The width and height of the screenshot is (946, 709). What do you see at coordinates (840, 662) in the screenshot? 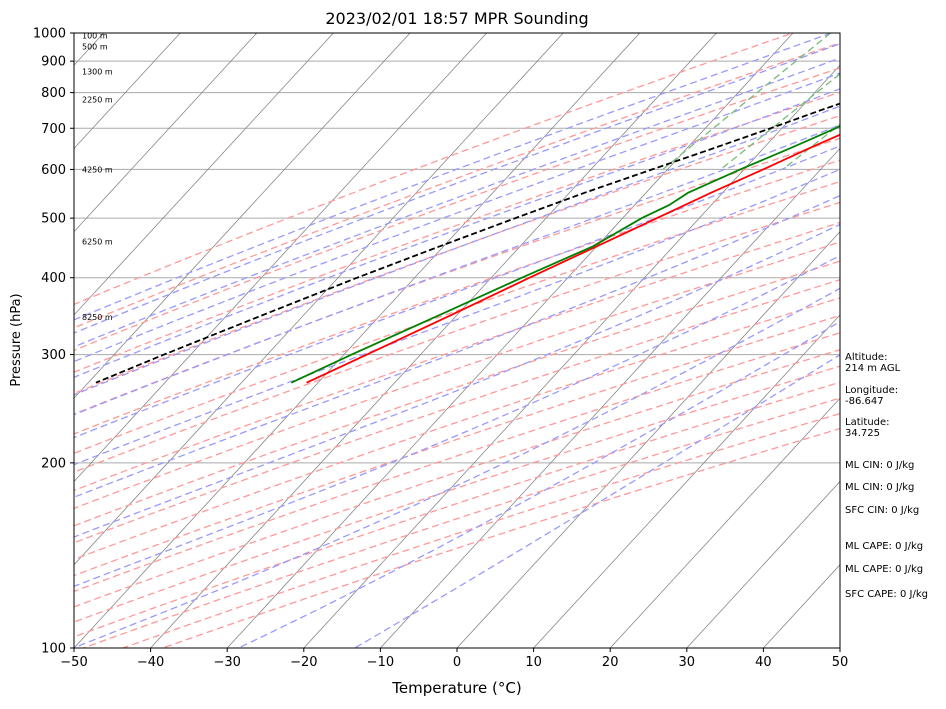
I see `x-tick-label: 50` at bounding box center [840, 662].